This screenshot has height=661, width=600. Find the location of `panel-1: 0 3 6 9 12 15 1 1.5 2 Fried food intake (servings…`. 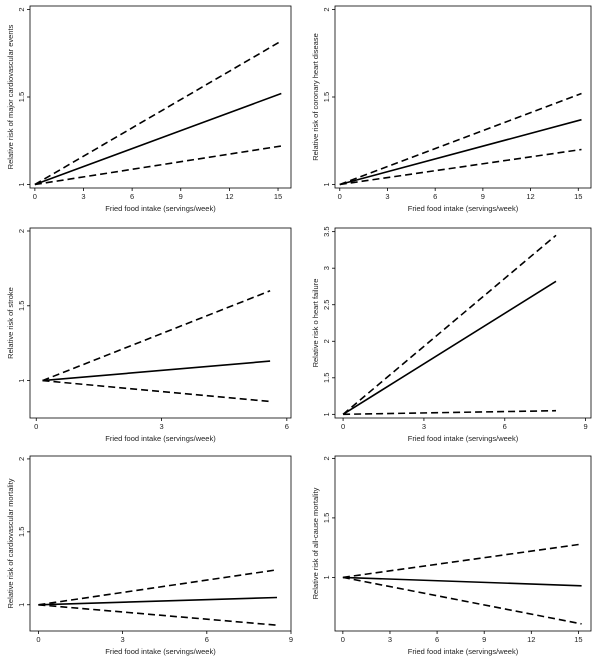

panel-1: 0 3 6 9 12 15 1 1.5 2 Fried food intake (servings… is located at coordinates (149, 109).